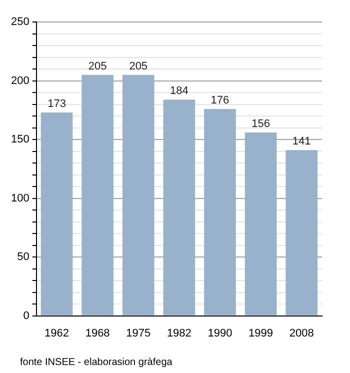 This screenshot has width=350, height=373. I want to click on x-tick-label: 1962, so click(56, 333).